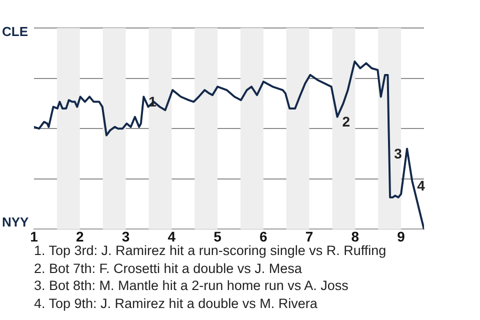  I want to click on annotation: 3, so click(398, 154).